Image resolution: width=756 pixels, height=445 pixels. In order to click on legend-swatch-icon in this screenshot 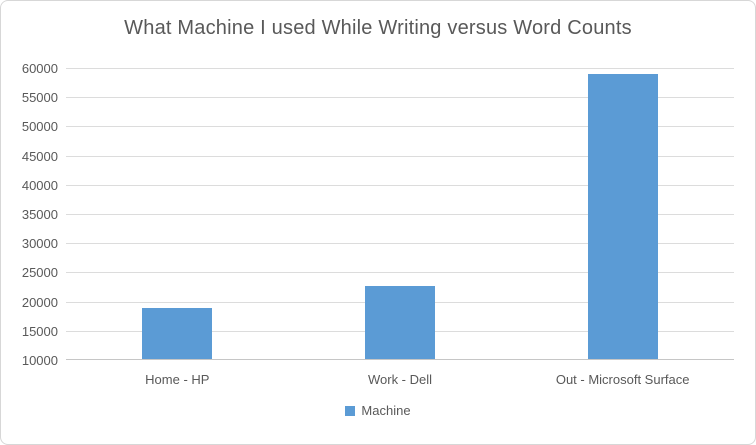, I will do `click(350, 410)`.